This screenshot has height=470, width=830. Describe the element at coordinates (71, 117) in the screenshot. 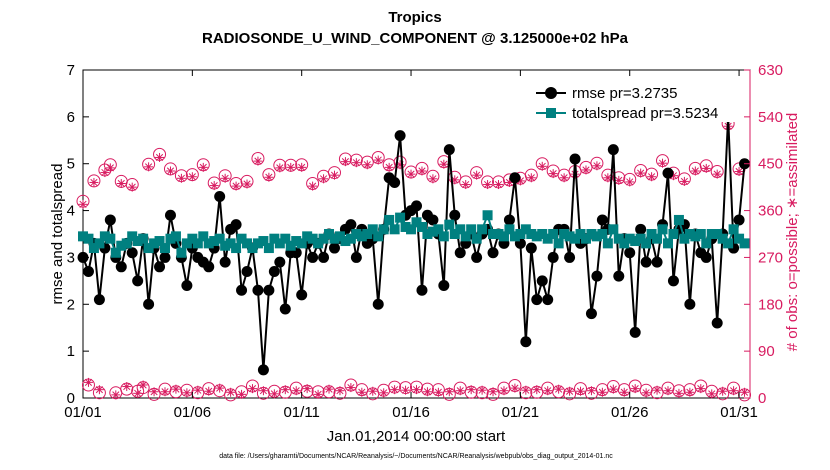

I see `y-tick-label-left: 6` at that location.